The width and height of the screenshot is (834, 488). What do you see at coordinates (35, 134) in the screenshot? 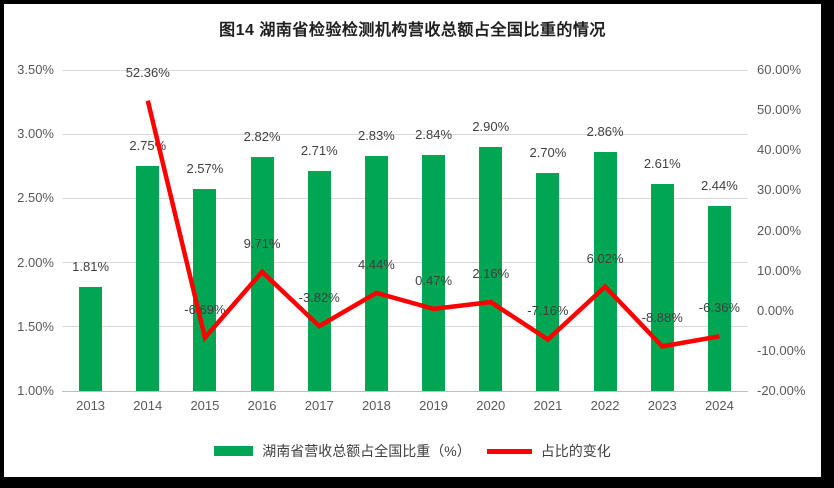
I see `left-axis-tick: 3.00%` at bounding box center [35, 134].